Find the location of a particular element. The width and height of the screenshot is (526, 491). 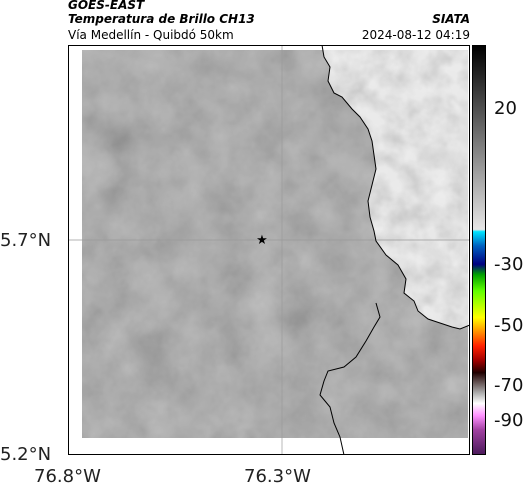

timestamp-label: 2024-08-12 04:19 is located at coordinates (415, 35).